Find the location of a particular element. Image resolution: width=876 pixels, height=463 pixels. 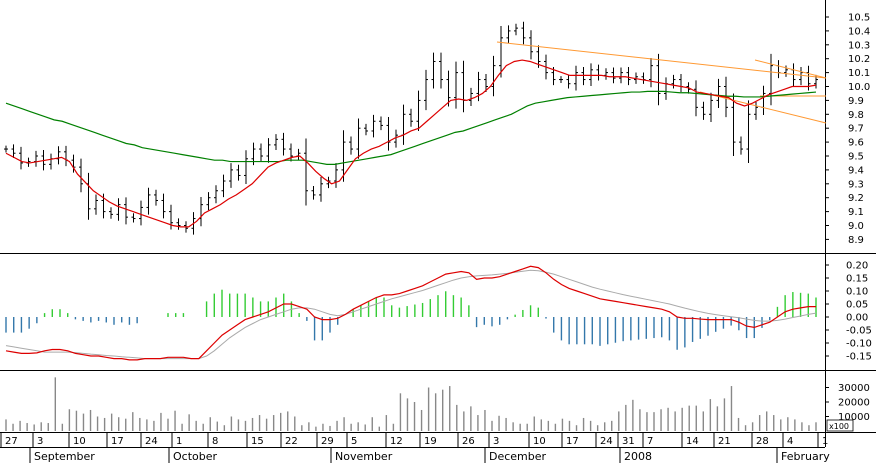

price-tick: 10.2 is located at coordinates (847, 59).